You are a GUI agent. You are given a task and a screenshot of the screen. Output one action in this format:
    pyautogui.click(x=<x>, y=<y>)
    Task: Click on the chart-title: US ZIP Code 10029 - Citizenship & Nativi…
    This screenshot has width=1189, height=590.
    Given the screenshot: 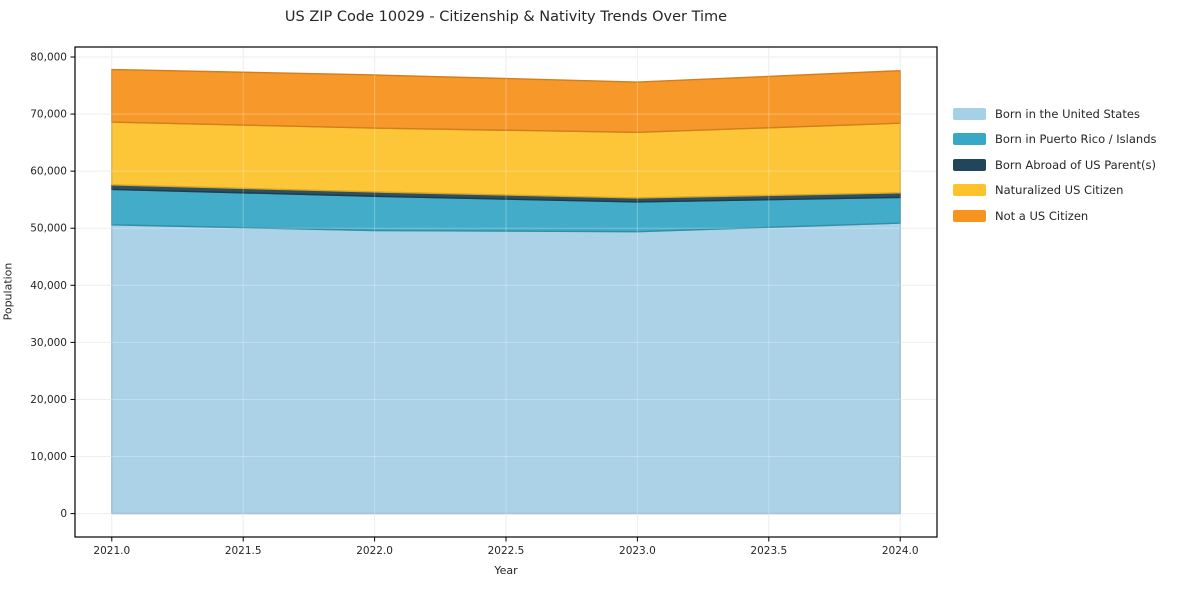 What is the action you would take?
    pyautogui.click(x=506, y=17)
    